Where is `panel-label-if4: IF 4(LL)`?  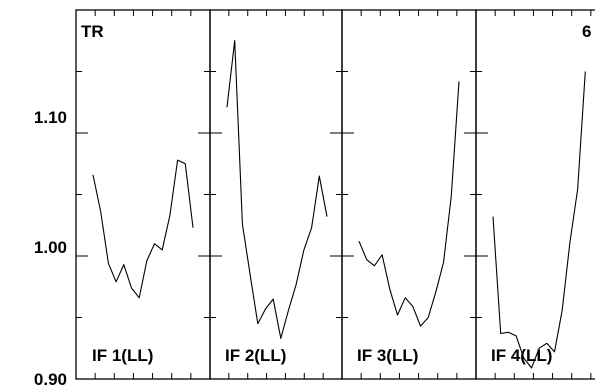 panel-label-if4: IF 4(LL) is located at coordinates (521, 355).